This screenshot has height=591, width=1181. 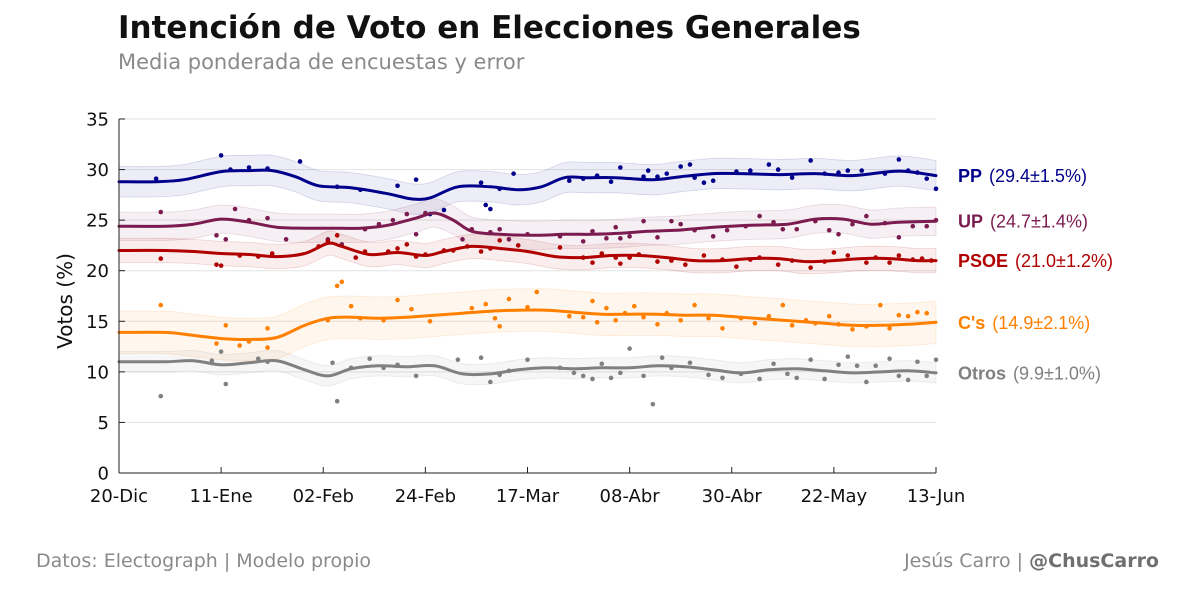 I want to click on label-name-psoe: PSOE, so click(x=983, y=261).